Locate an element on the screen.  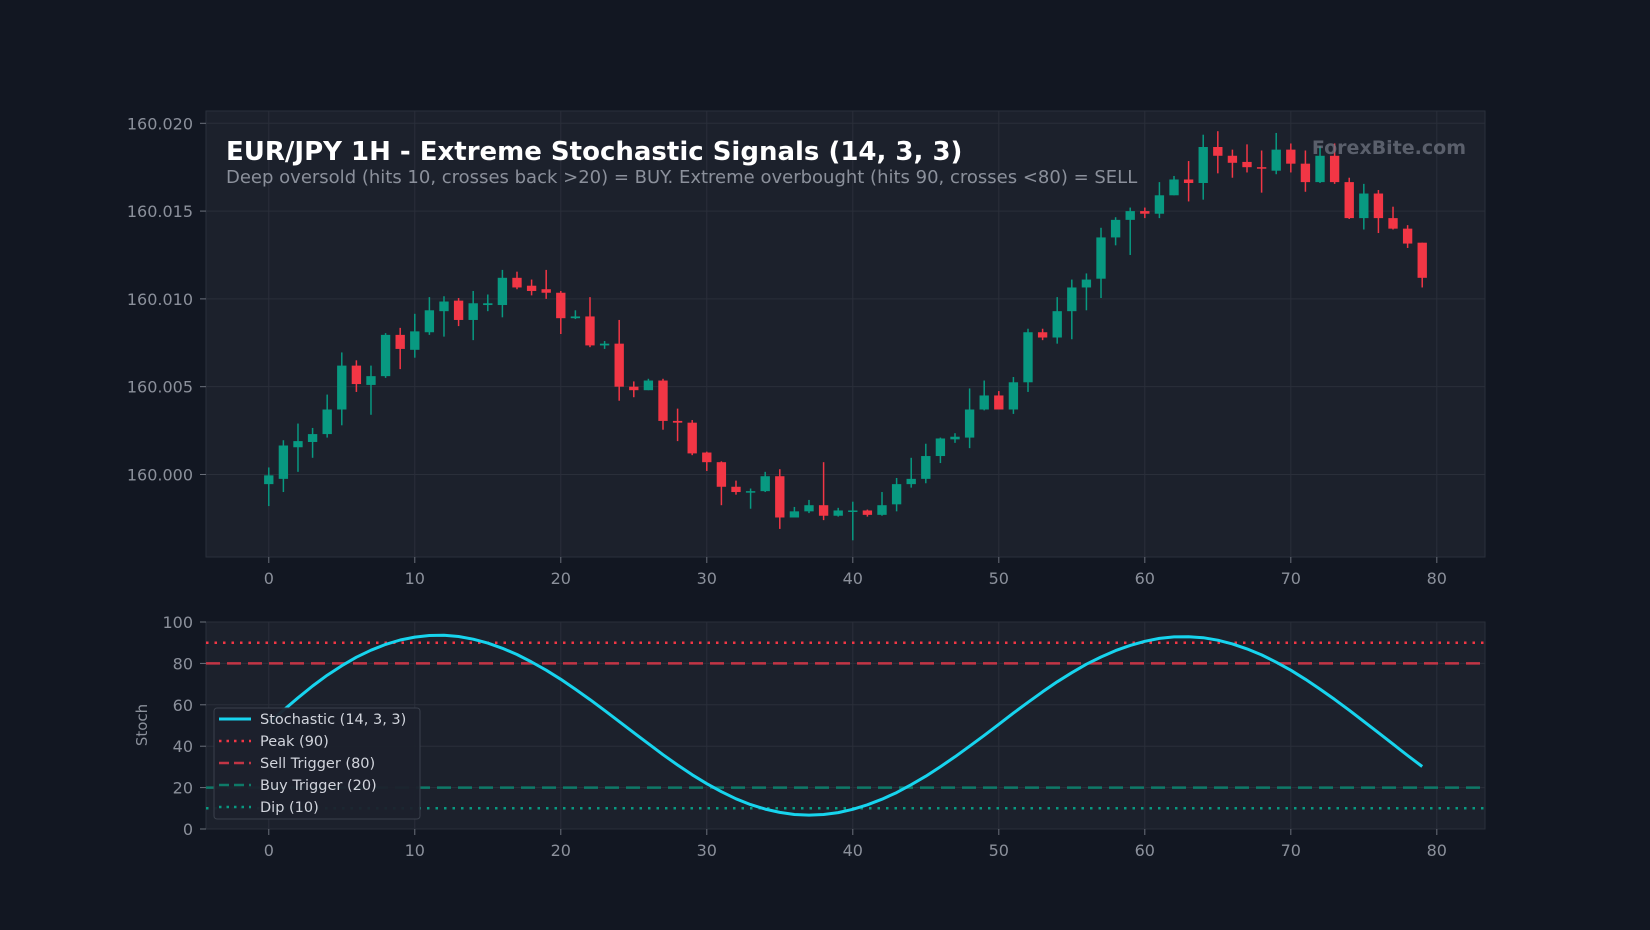
price-x-tick-label: 80 is located at coordinates (1437, 578).